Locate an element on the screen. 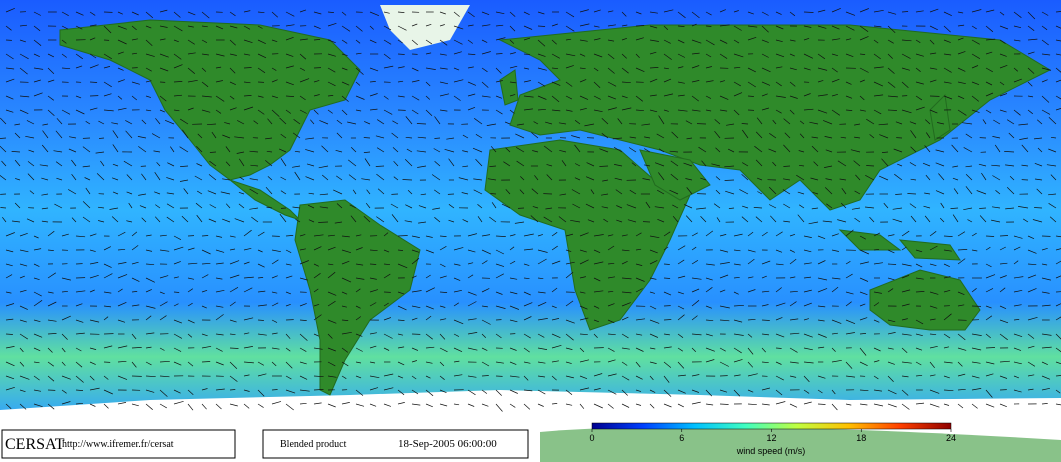 Image resolution: width=1061 pixels, height=462 pixels. colorbar-tick-label: 0 is located at coordinates (591, 438).